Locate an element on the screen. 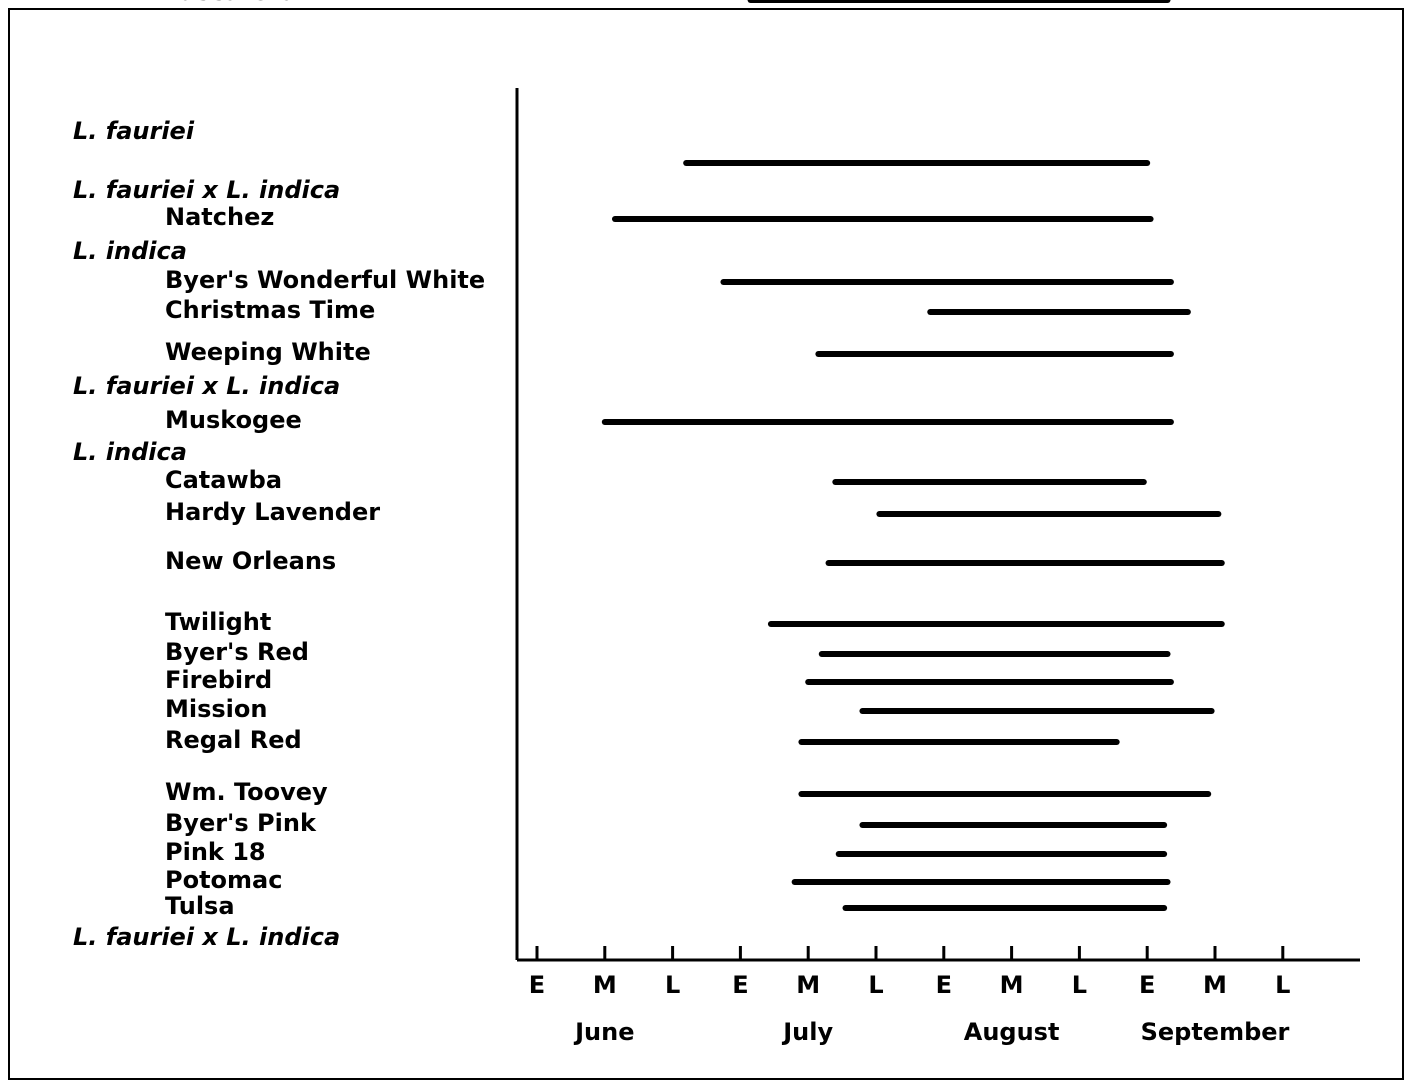 The image size is (1412, 1087). cultivar-label: Mission is located at coordinates (216, 709).